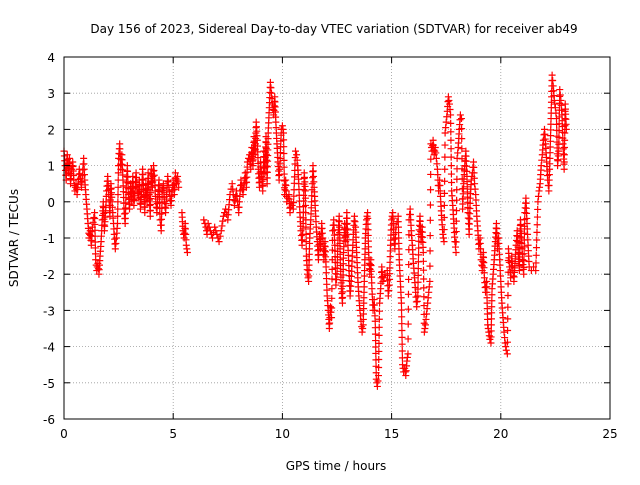  Describe the element at coordinates (49, 275) in the screenshot. I see `y-tick-label: -2` at that location.